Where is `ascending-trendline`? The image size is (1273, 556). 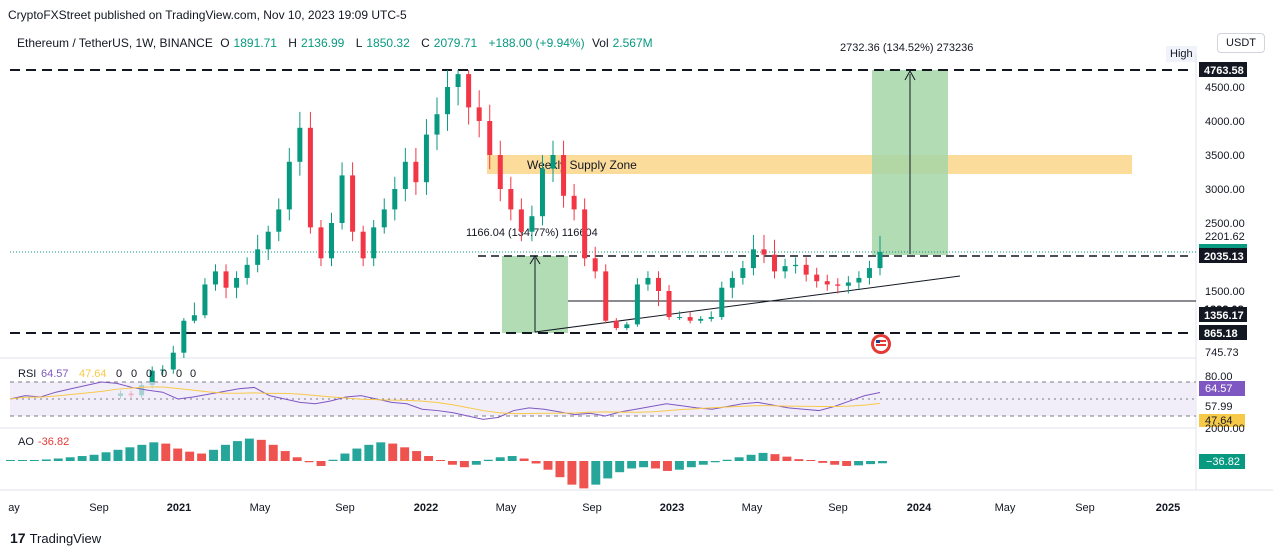 ascending-trendline is located at coordinates (747, 304).